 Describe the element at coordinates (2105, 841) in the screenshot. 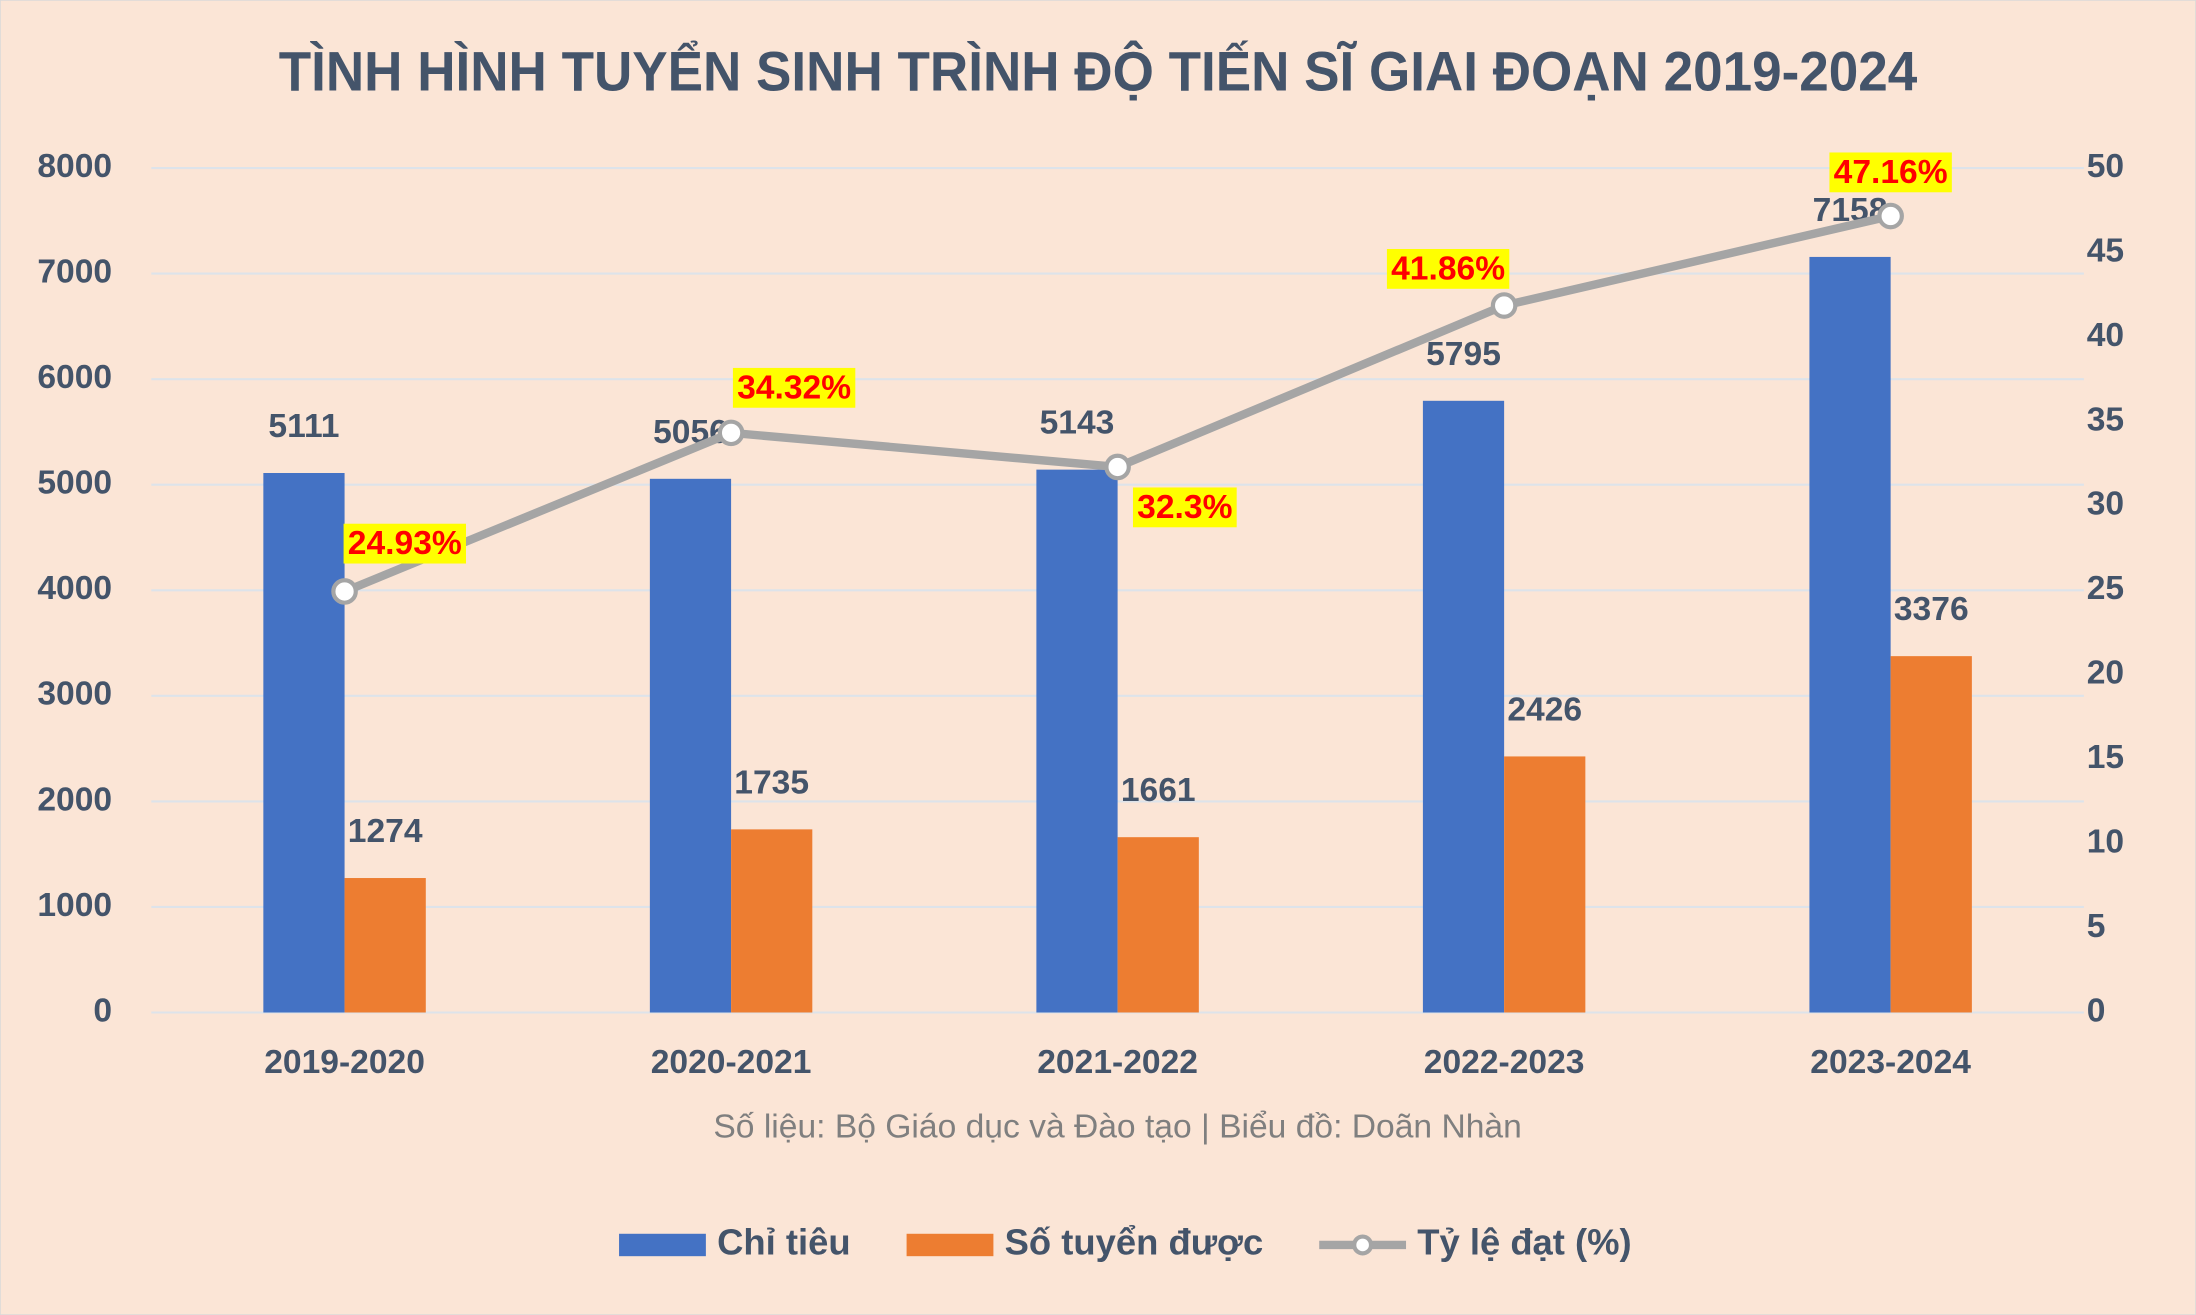

I see `y2-tick-label: 10` at that location.